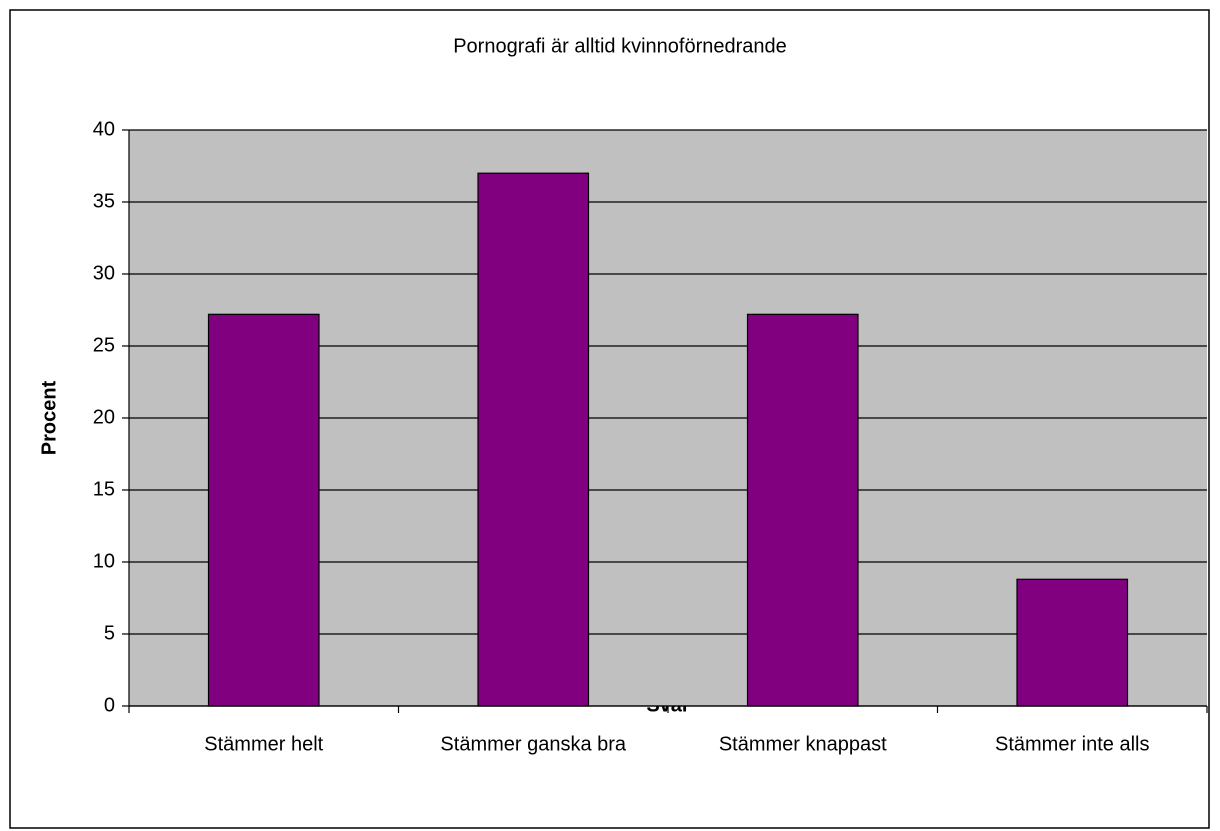 This screenshot has width=1220, height=831. What do you see at coordinates (104, 561) in the screenshot?
I see `y-tick-label: 10` at bounding box center [104, 561].